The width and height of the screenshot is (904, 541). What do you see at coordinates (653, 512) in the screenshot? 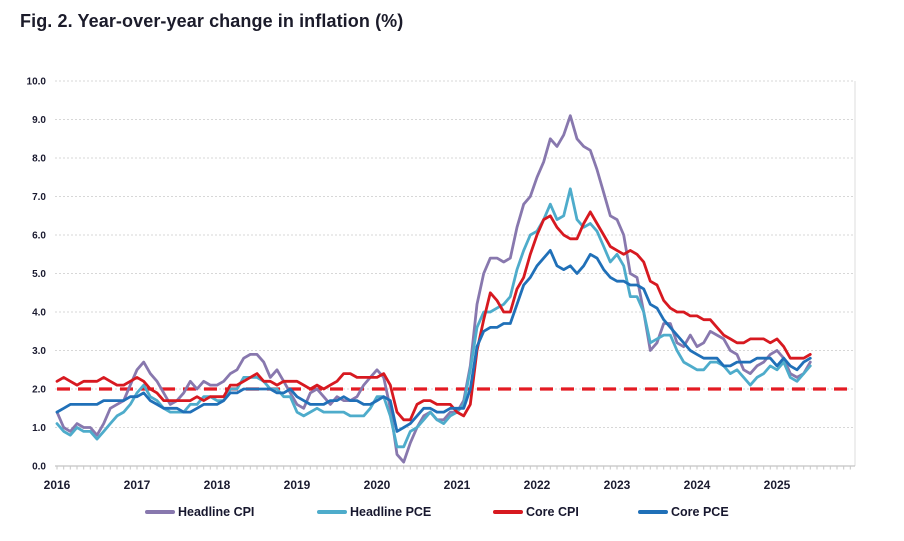
I see `core-pce-line-swatch` at bounding box center [653, 512].